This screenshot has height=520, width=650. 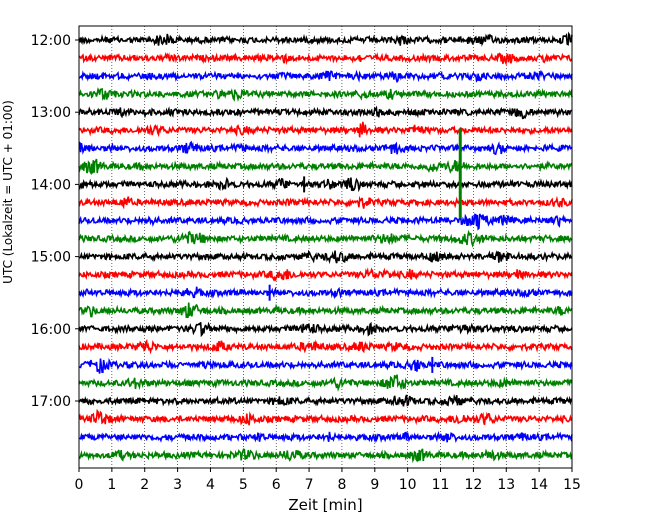 I want to click on x-tick-label: 4, so click(x=210, y=485).